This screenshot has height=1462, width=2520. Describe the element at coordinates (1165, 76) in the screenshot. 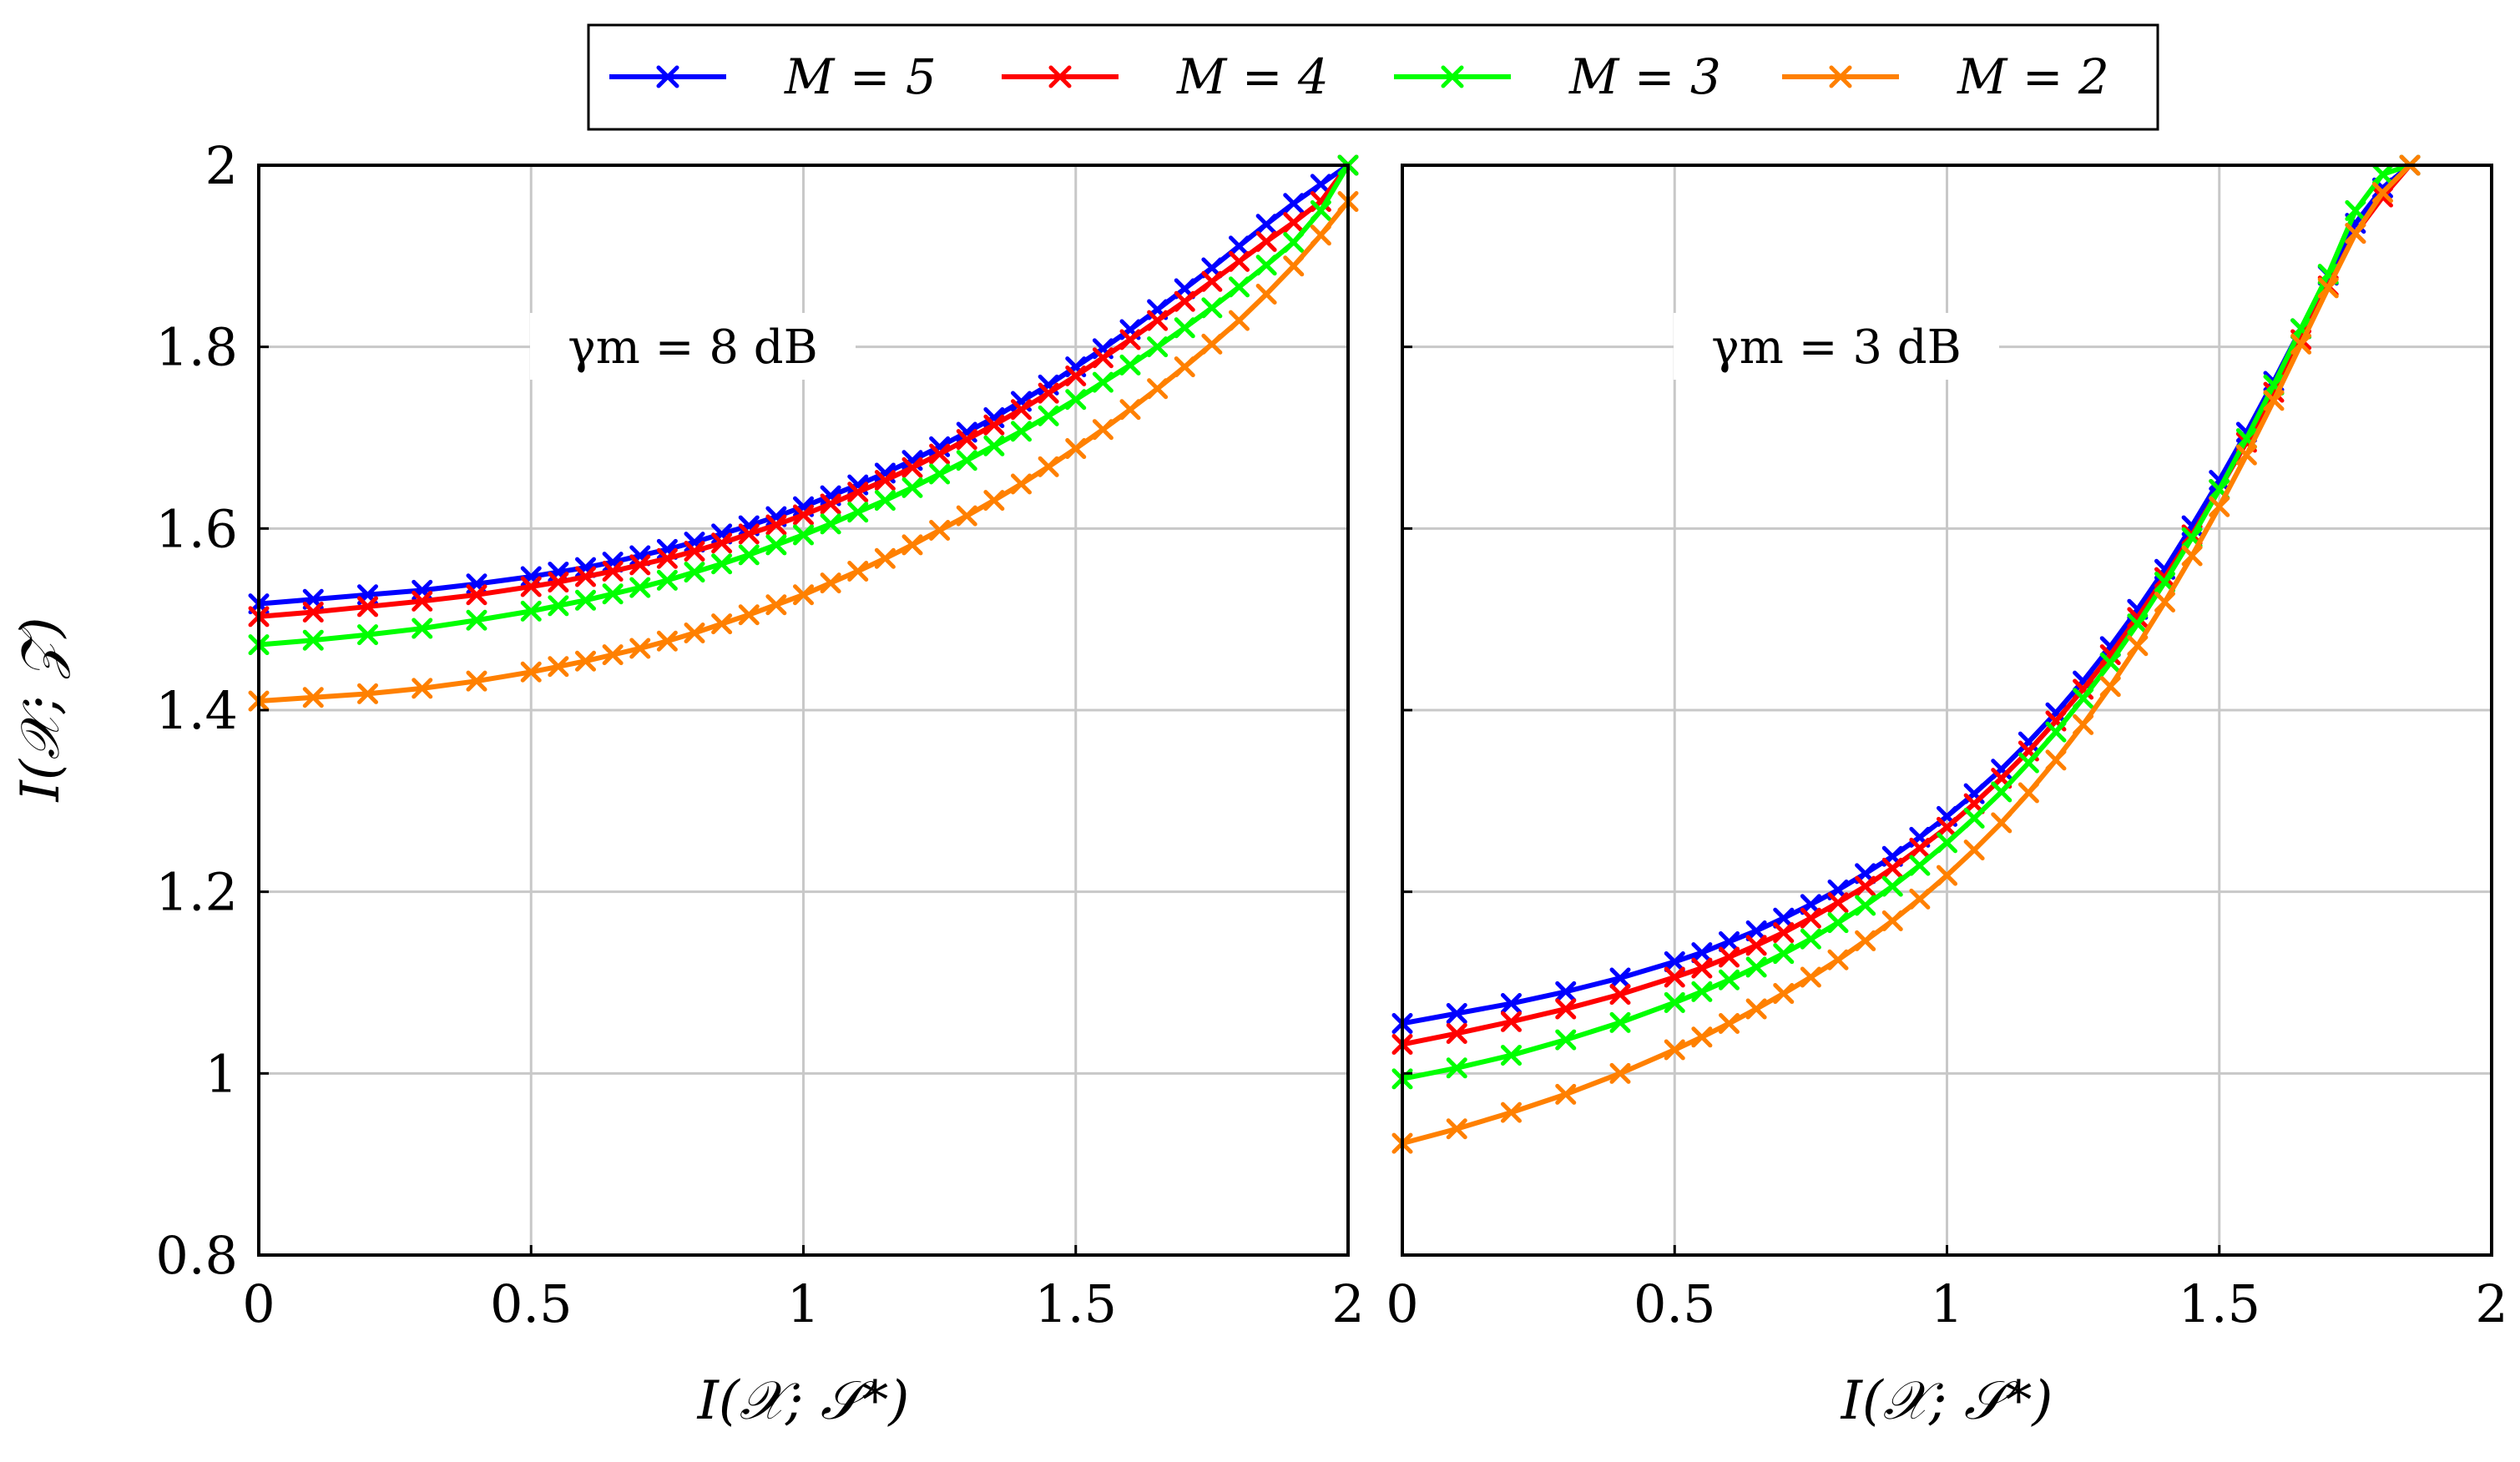

I see `legend-entry: M = 4` at that location.